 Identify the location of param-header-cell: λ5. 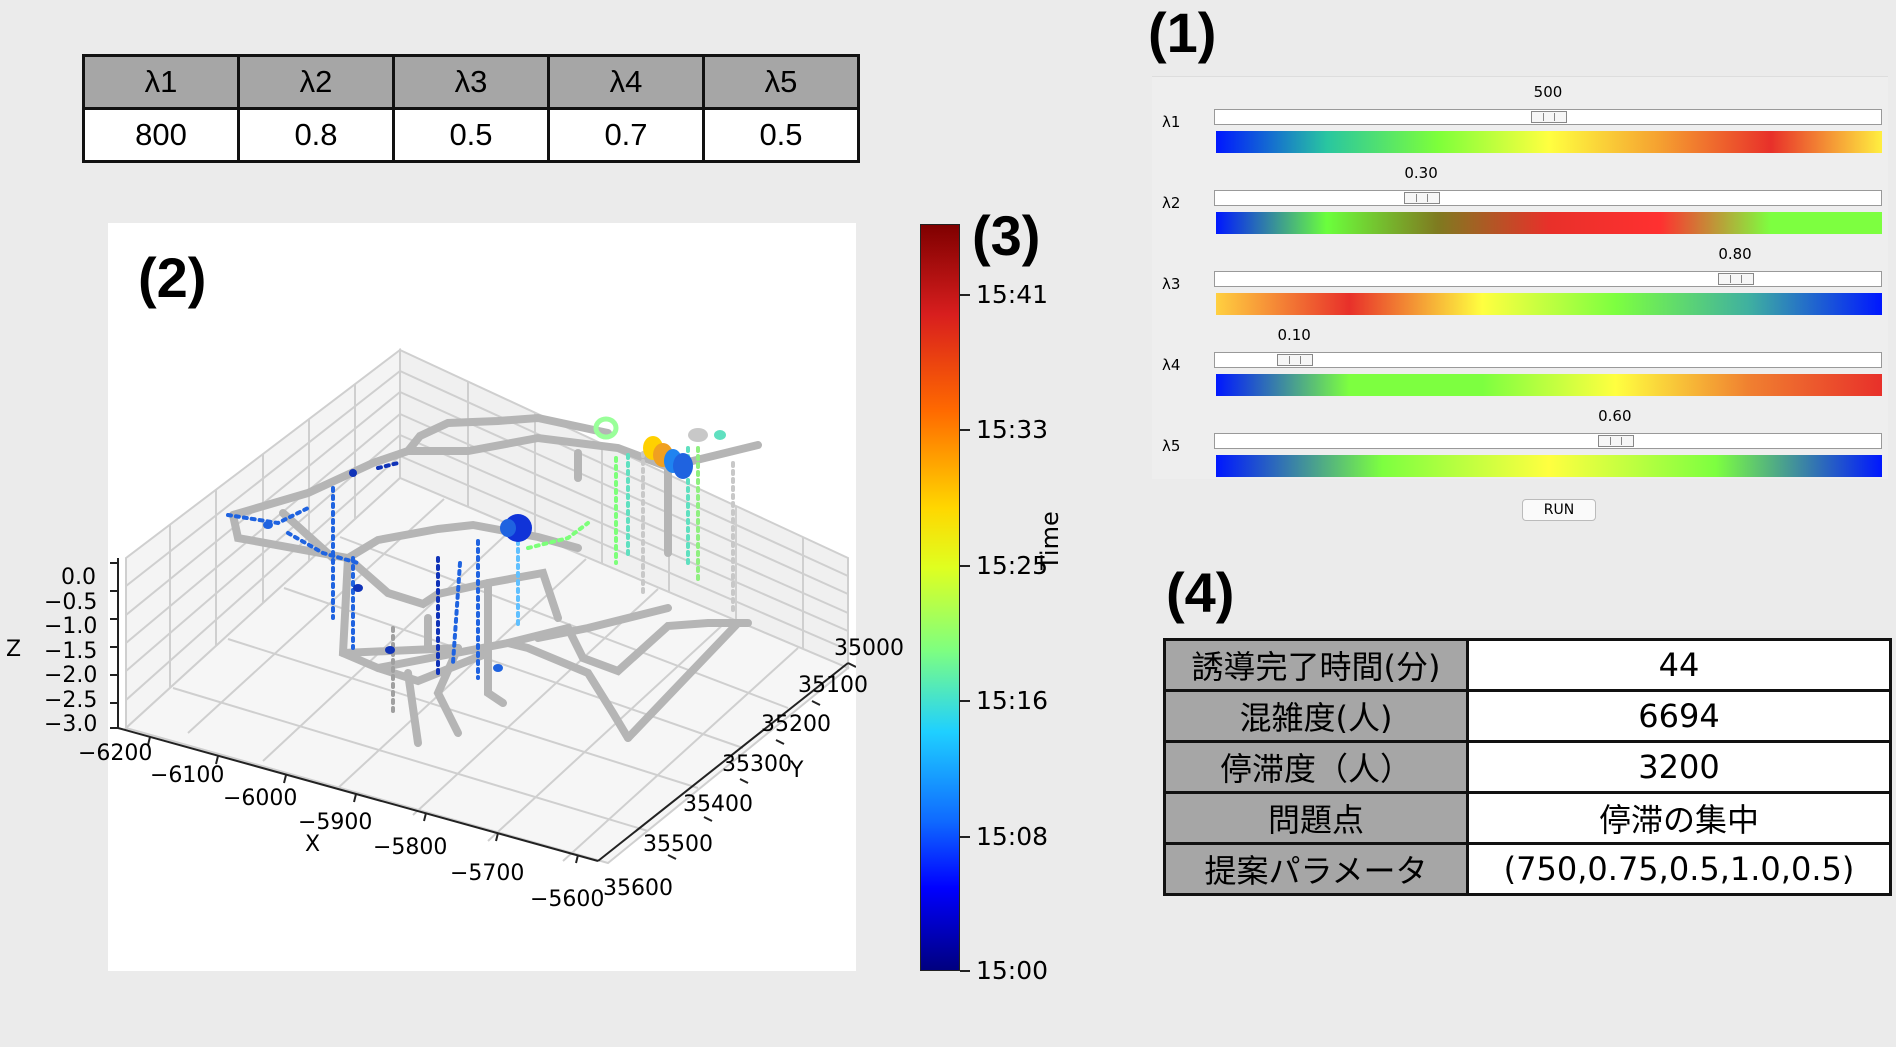
(781, 82).